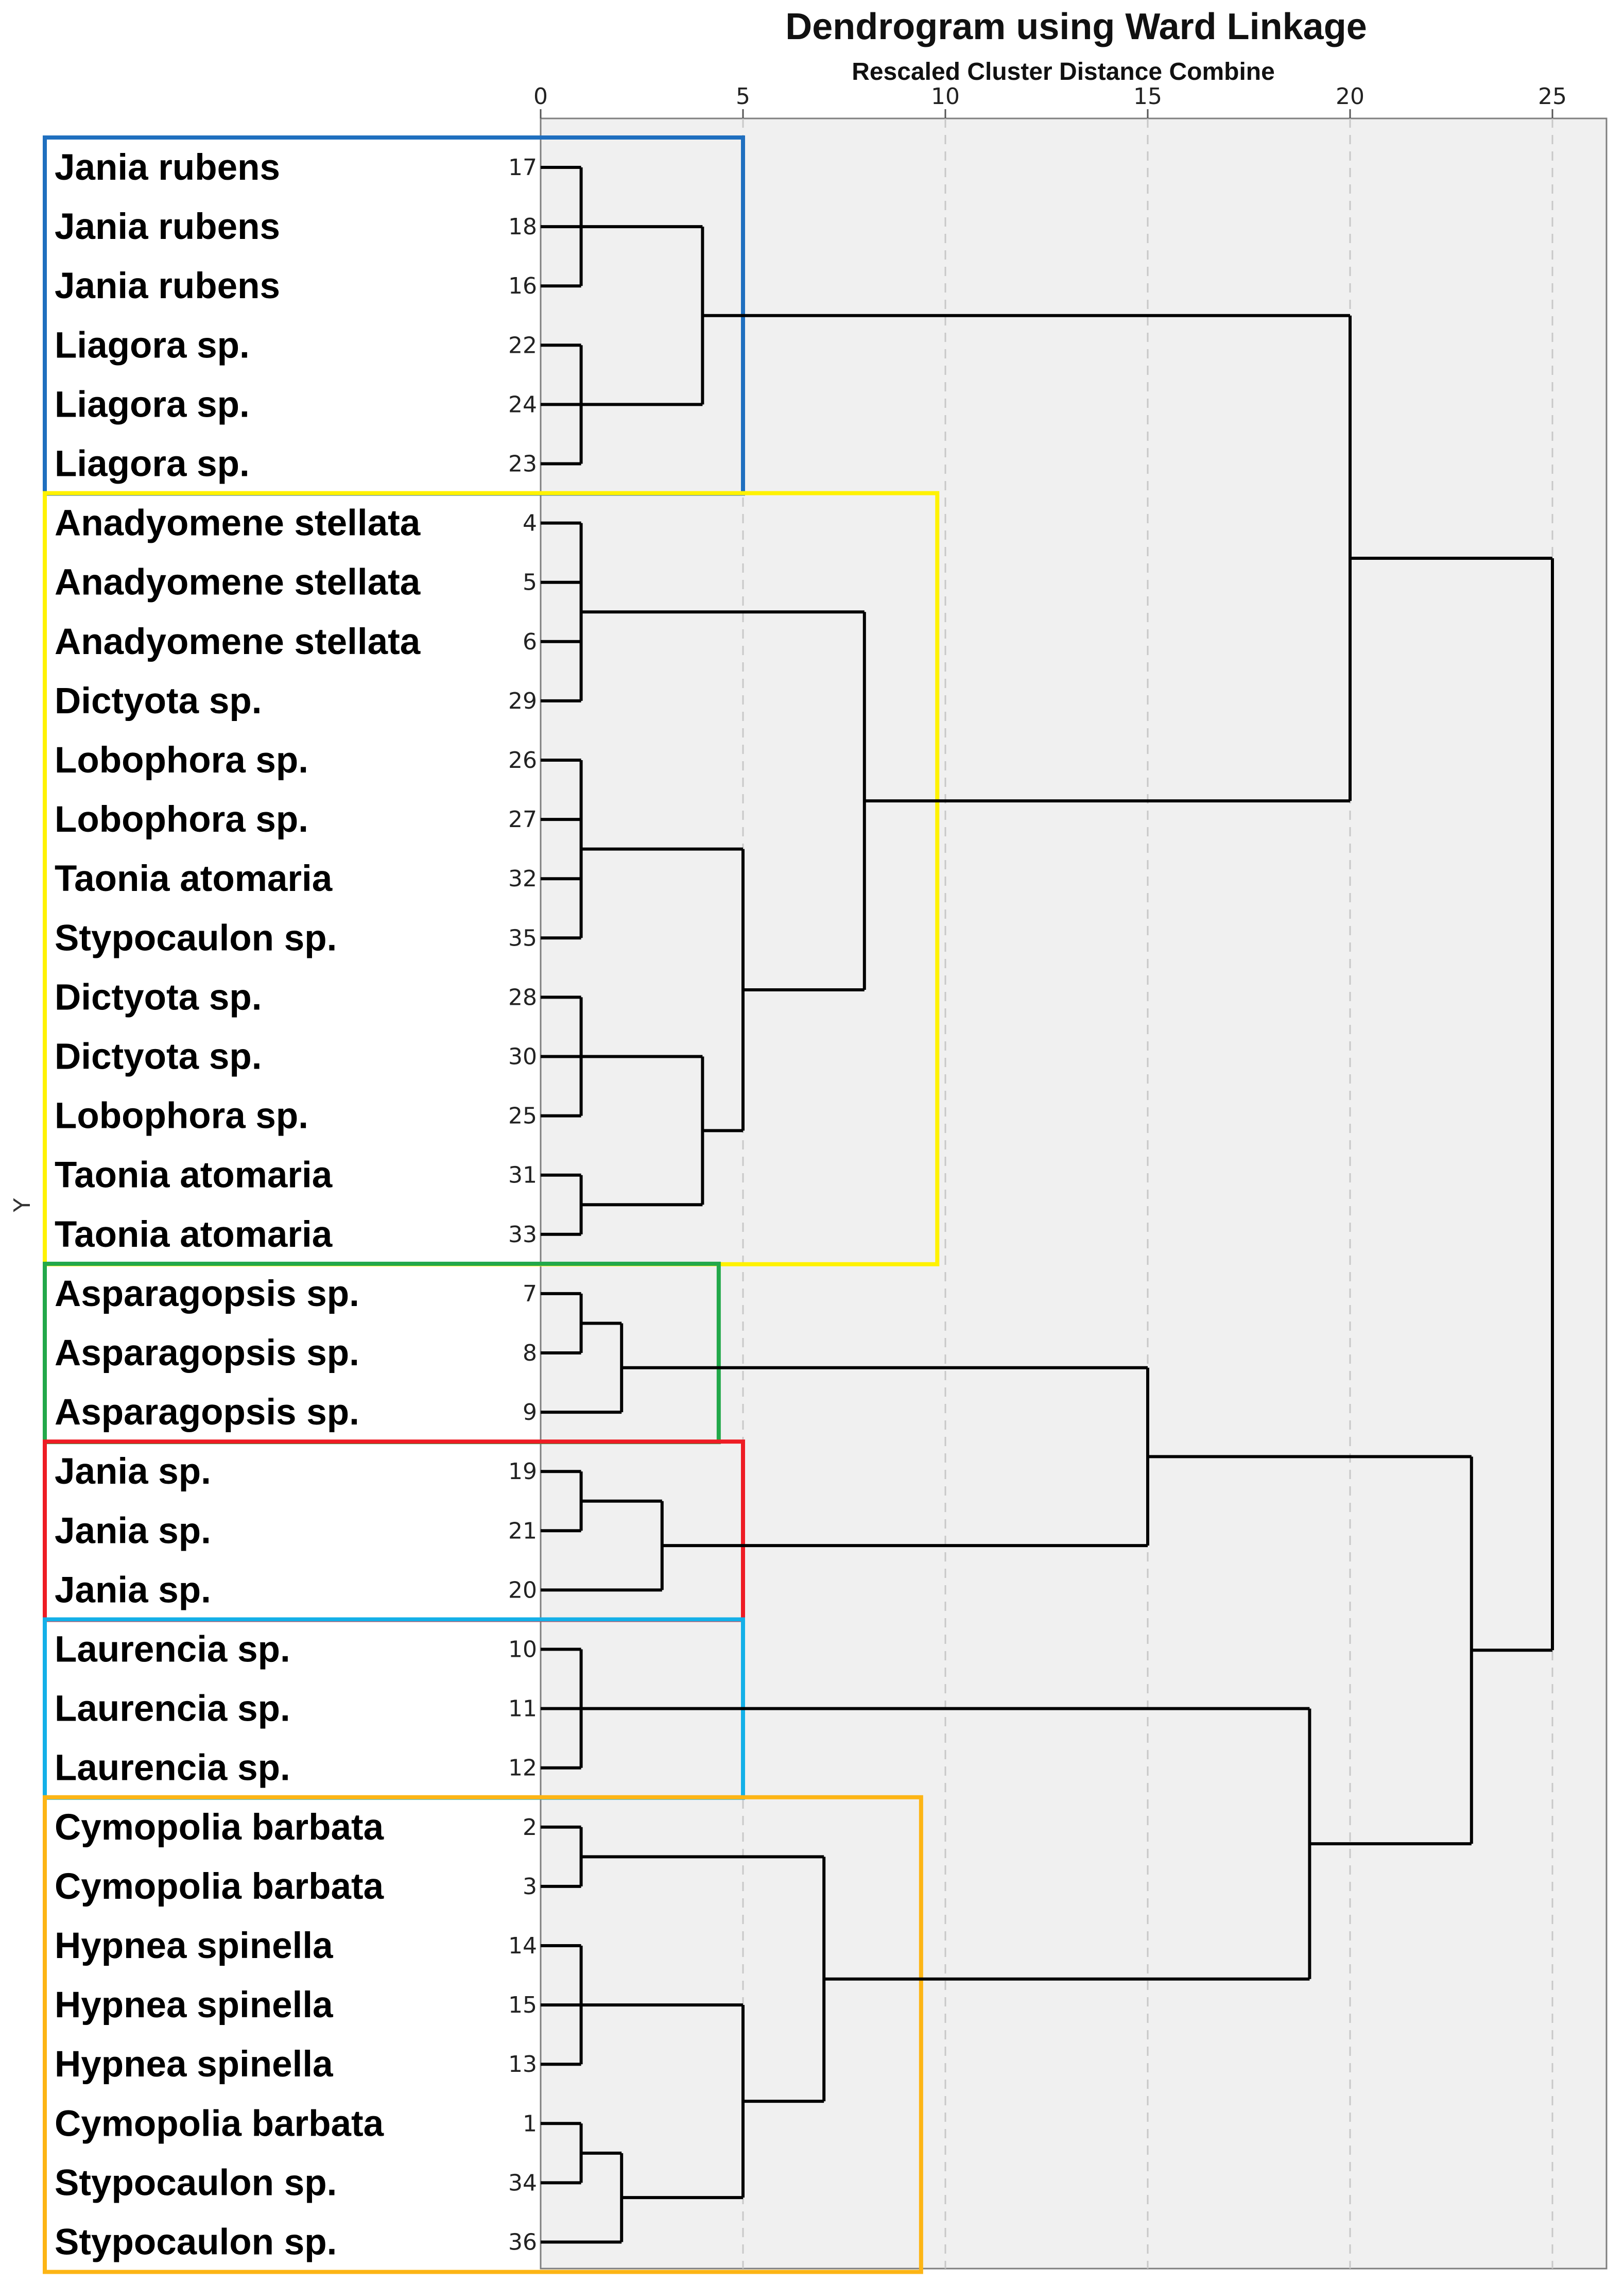 The width and height of the screenshot is (1624, 2283). What do you see at coordinates (522, 997) in the screenshot?
I see `case-number: 28` at bounding box center [522, 997].